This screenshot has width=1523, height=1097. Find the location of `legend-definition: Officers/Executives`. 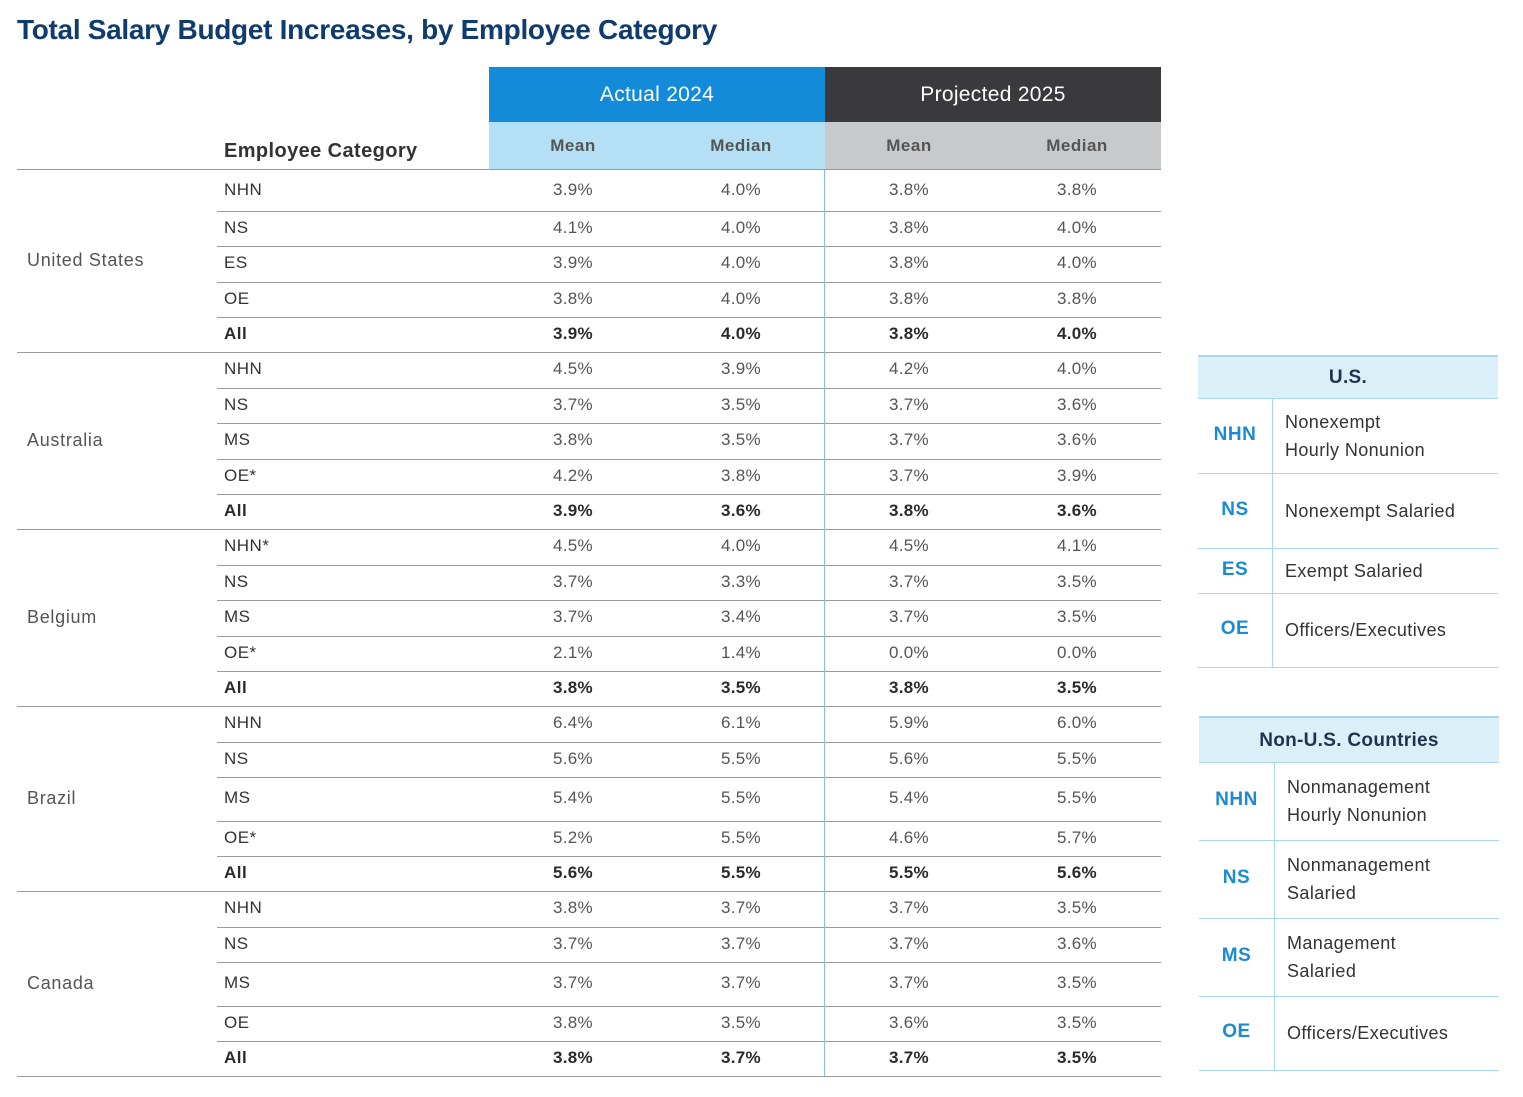

legend-definition: Officers/Executives is located at coordinates (1367, 1033).